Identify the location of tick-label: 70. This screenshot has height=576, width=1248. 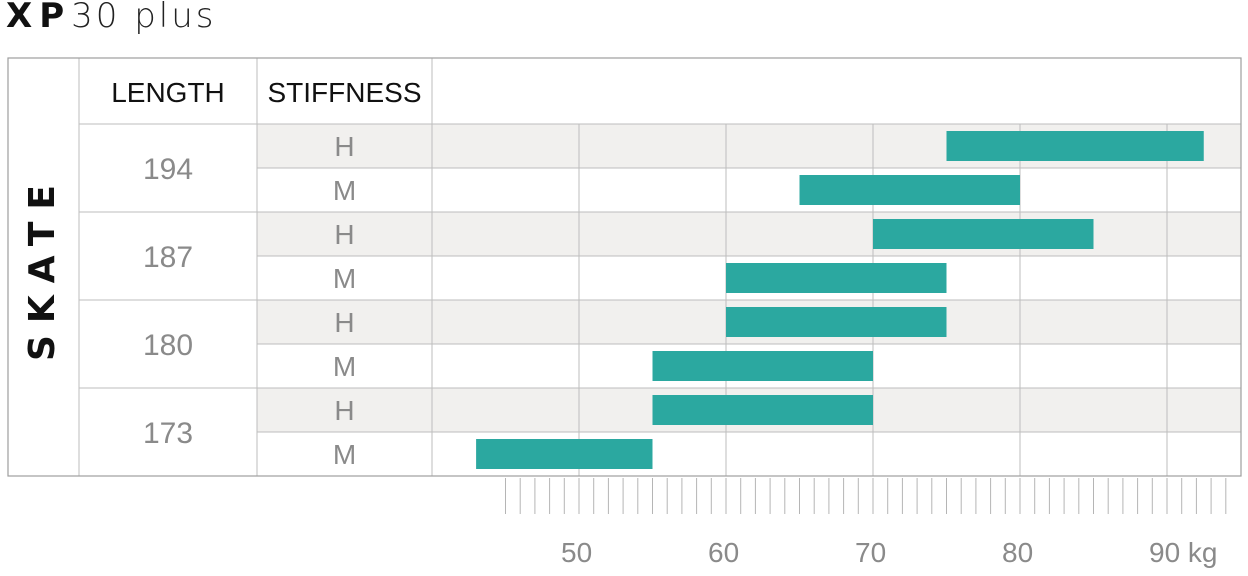
(870, 552).